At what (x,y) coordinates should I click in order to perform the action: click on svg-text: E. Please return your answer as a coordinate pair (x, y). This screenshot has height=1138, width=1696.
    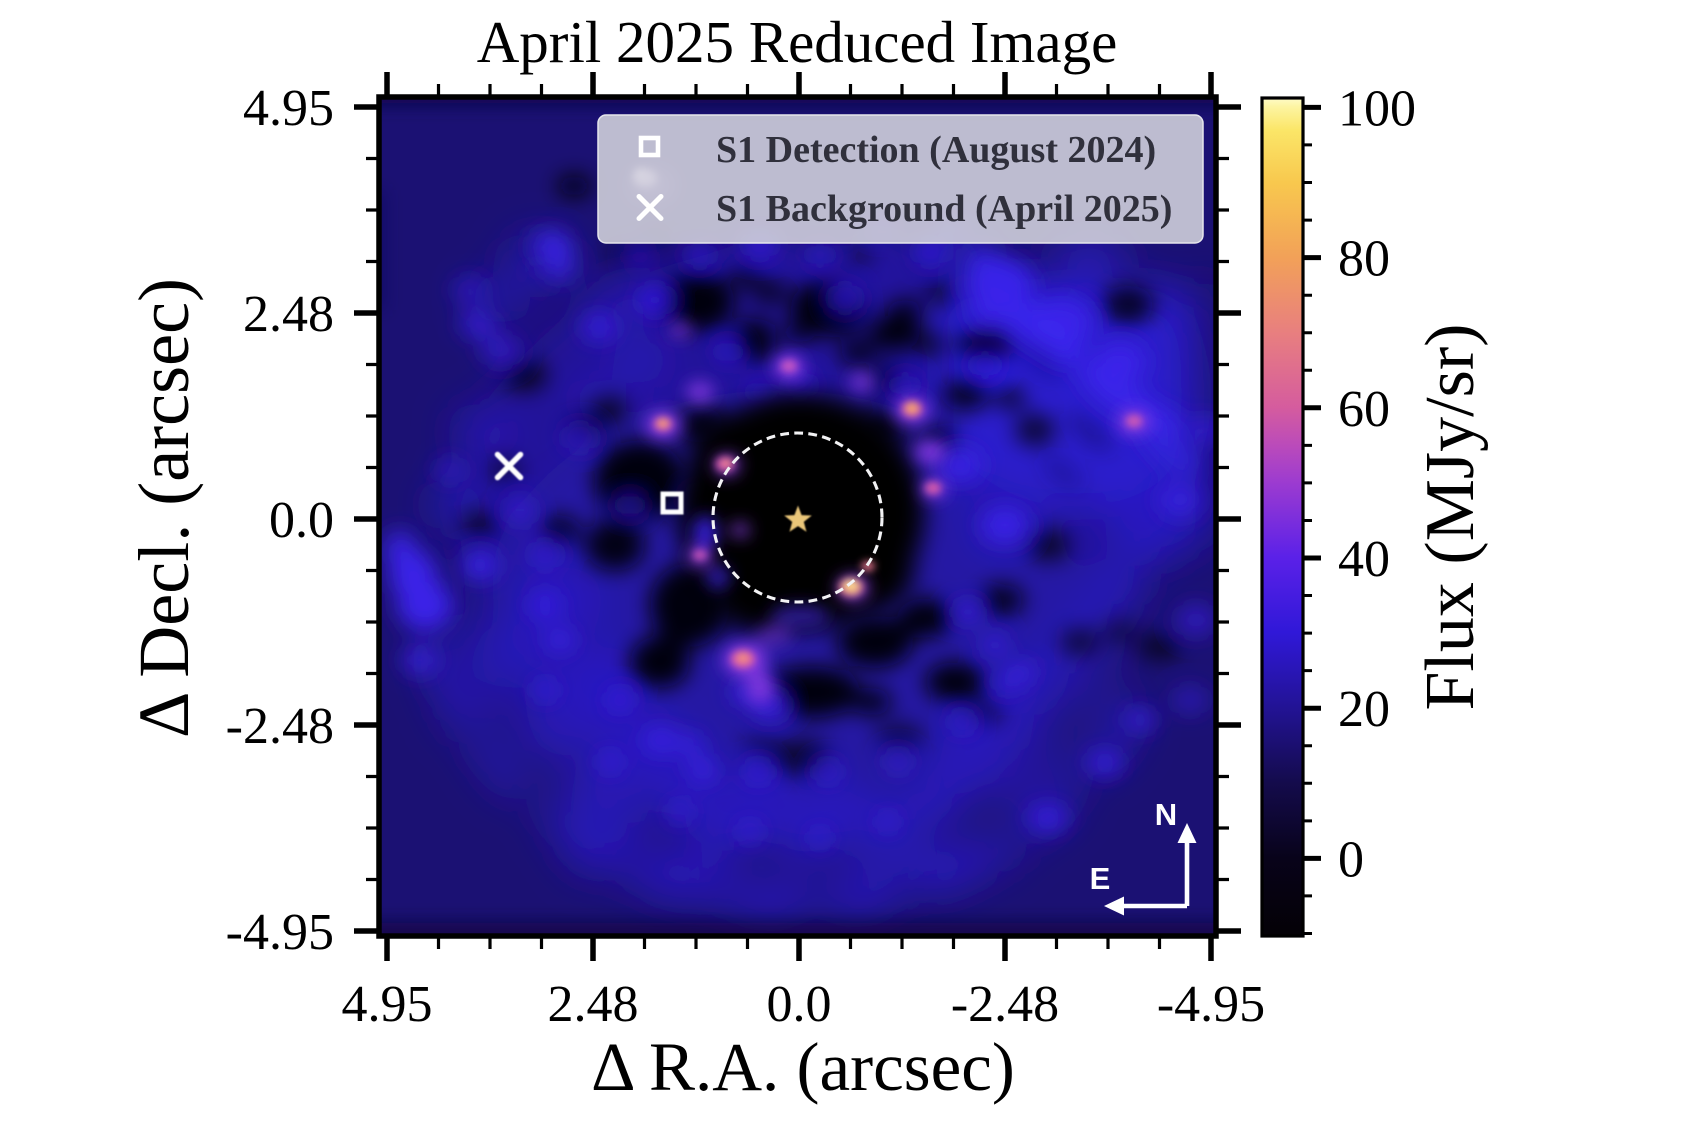
    Looking at the image, I should click on (1100, 878).